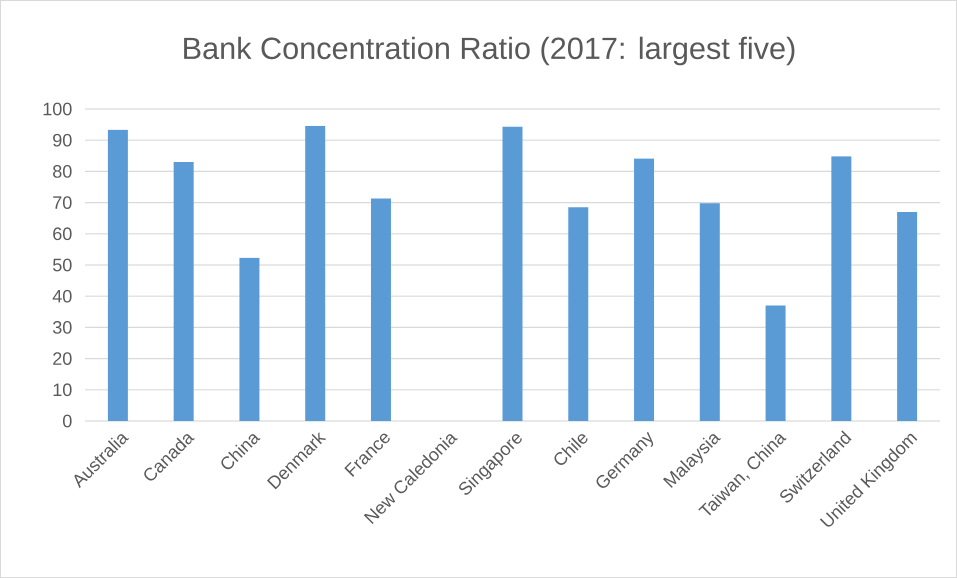  I want to click on y-tick-label: 40, so click(62, 296).